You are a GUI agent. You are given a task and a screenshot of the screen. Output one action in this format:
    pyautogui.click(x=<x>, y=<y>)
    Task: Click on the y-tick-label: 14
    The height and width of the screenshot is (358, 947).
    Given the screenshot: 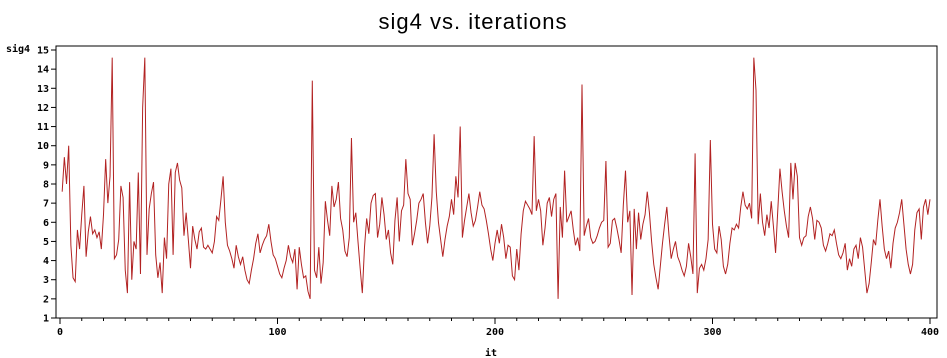 What is the action you would take?
    pyautogui.click(x=43, y=70)
    